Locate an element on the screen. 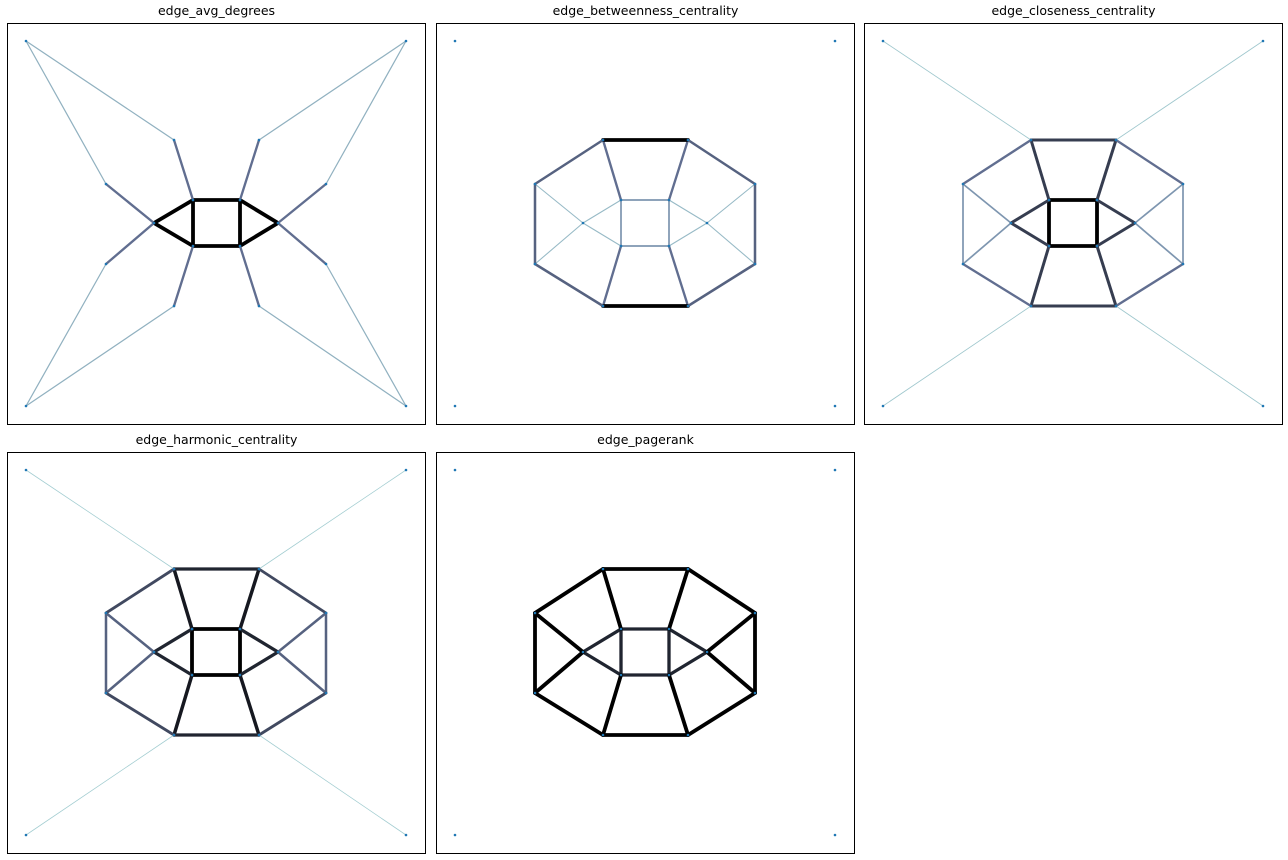 This screenshot has width=1288, height=860. panel-title: edge_betweenness_centrality is located at coordinates (645, 10).